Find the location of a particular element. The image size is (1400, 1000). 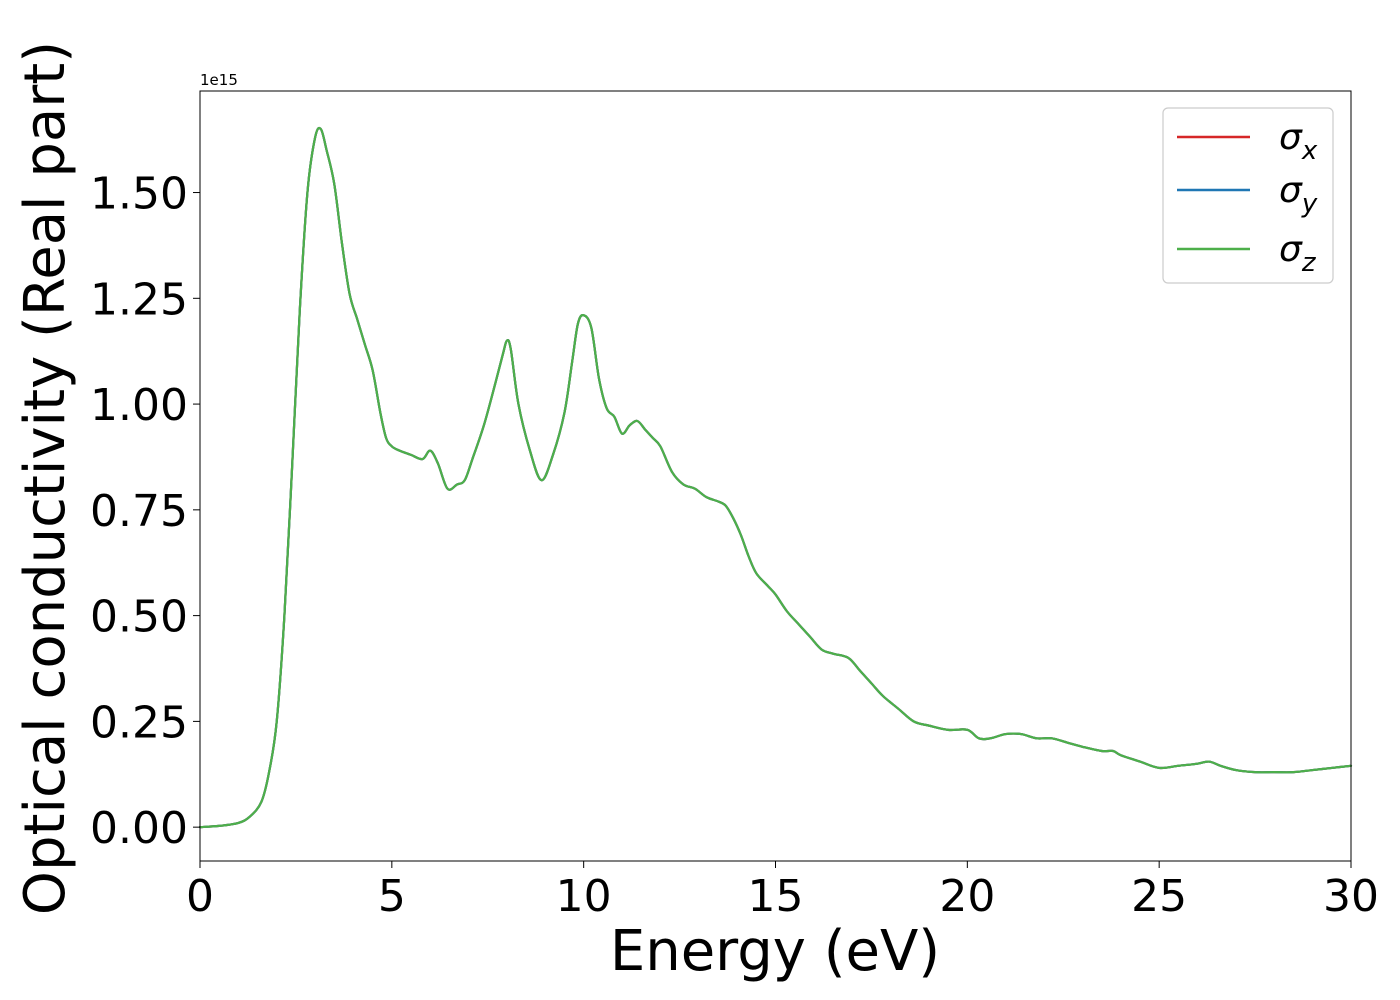

legend-entry: σz is located at coordinates (1298, 253).